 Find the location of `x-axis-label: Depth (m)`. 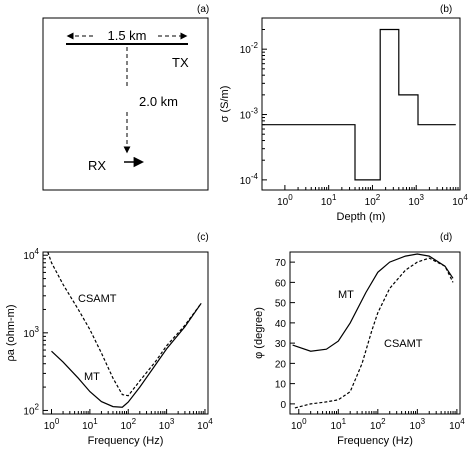

x-axis-label: Depth (m) is located at coordinates (361, 217).